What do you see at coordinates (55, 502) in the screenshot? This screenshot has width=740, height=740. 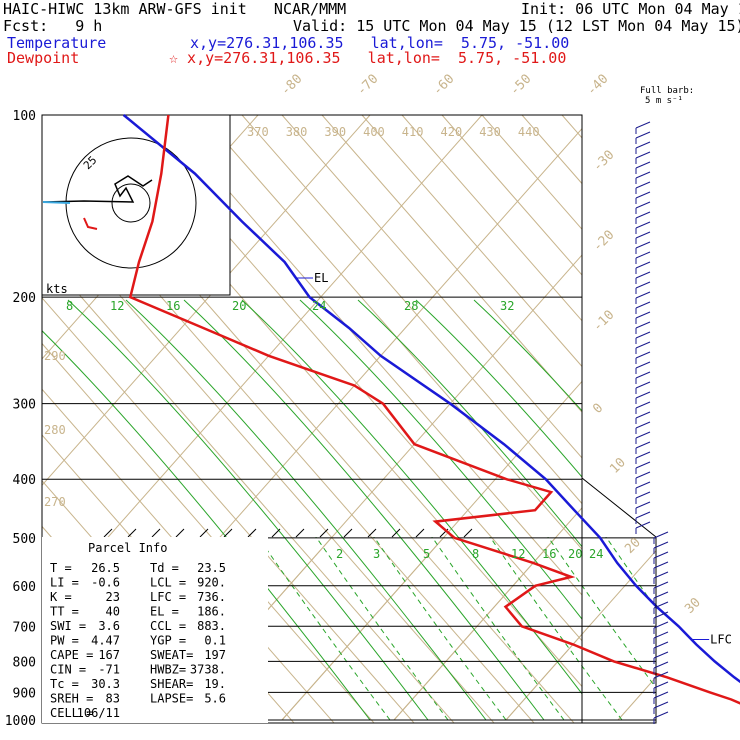 I see `theta-label: 270` at bounding box center [55, 502].